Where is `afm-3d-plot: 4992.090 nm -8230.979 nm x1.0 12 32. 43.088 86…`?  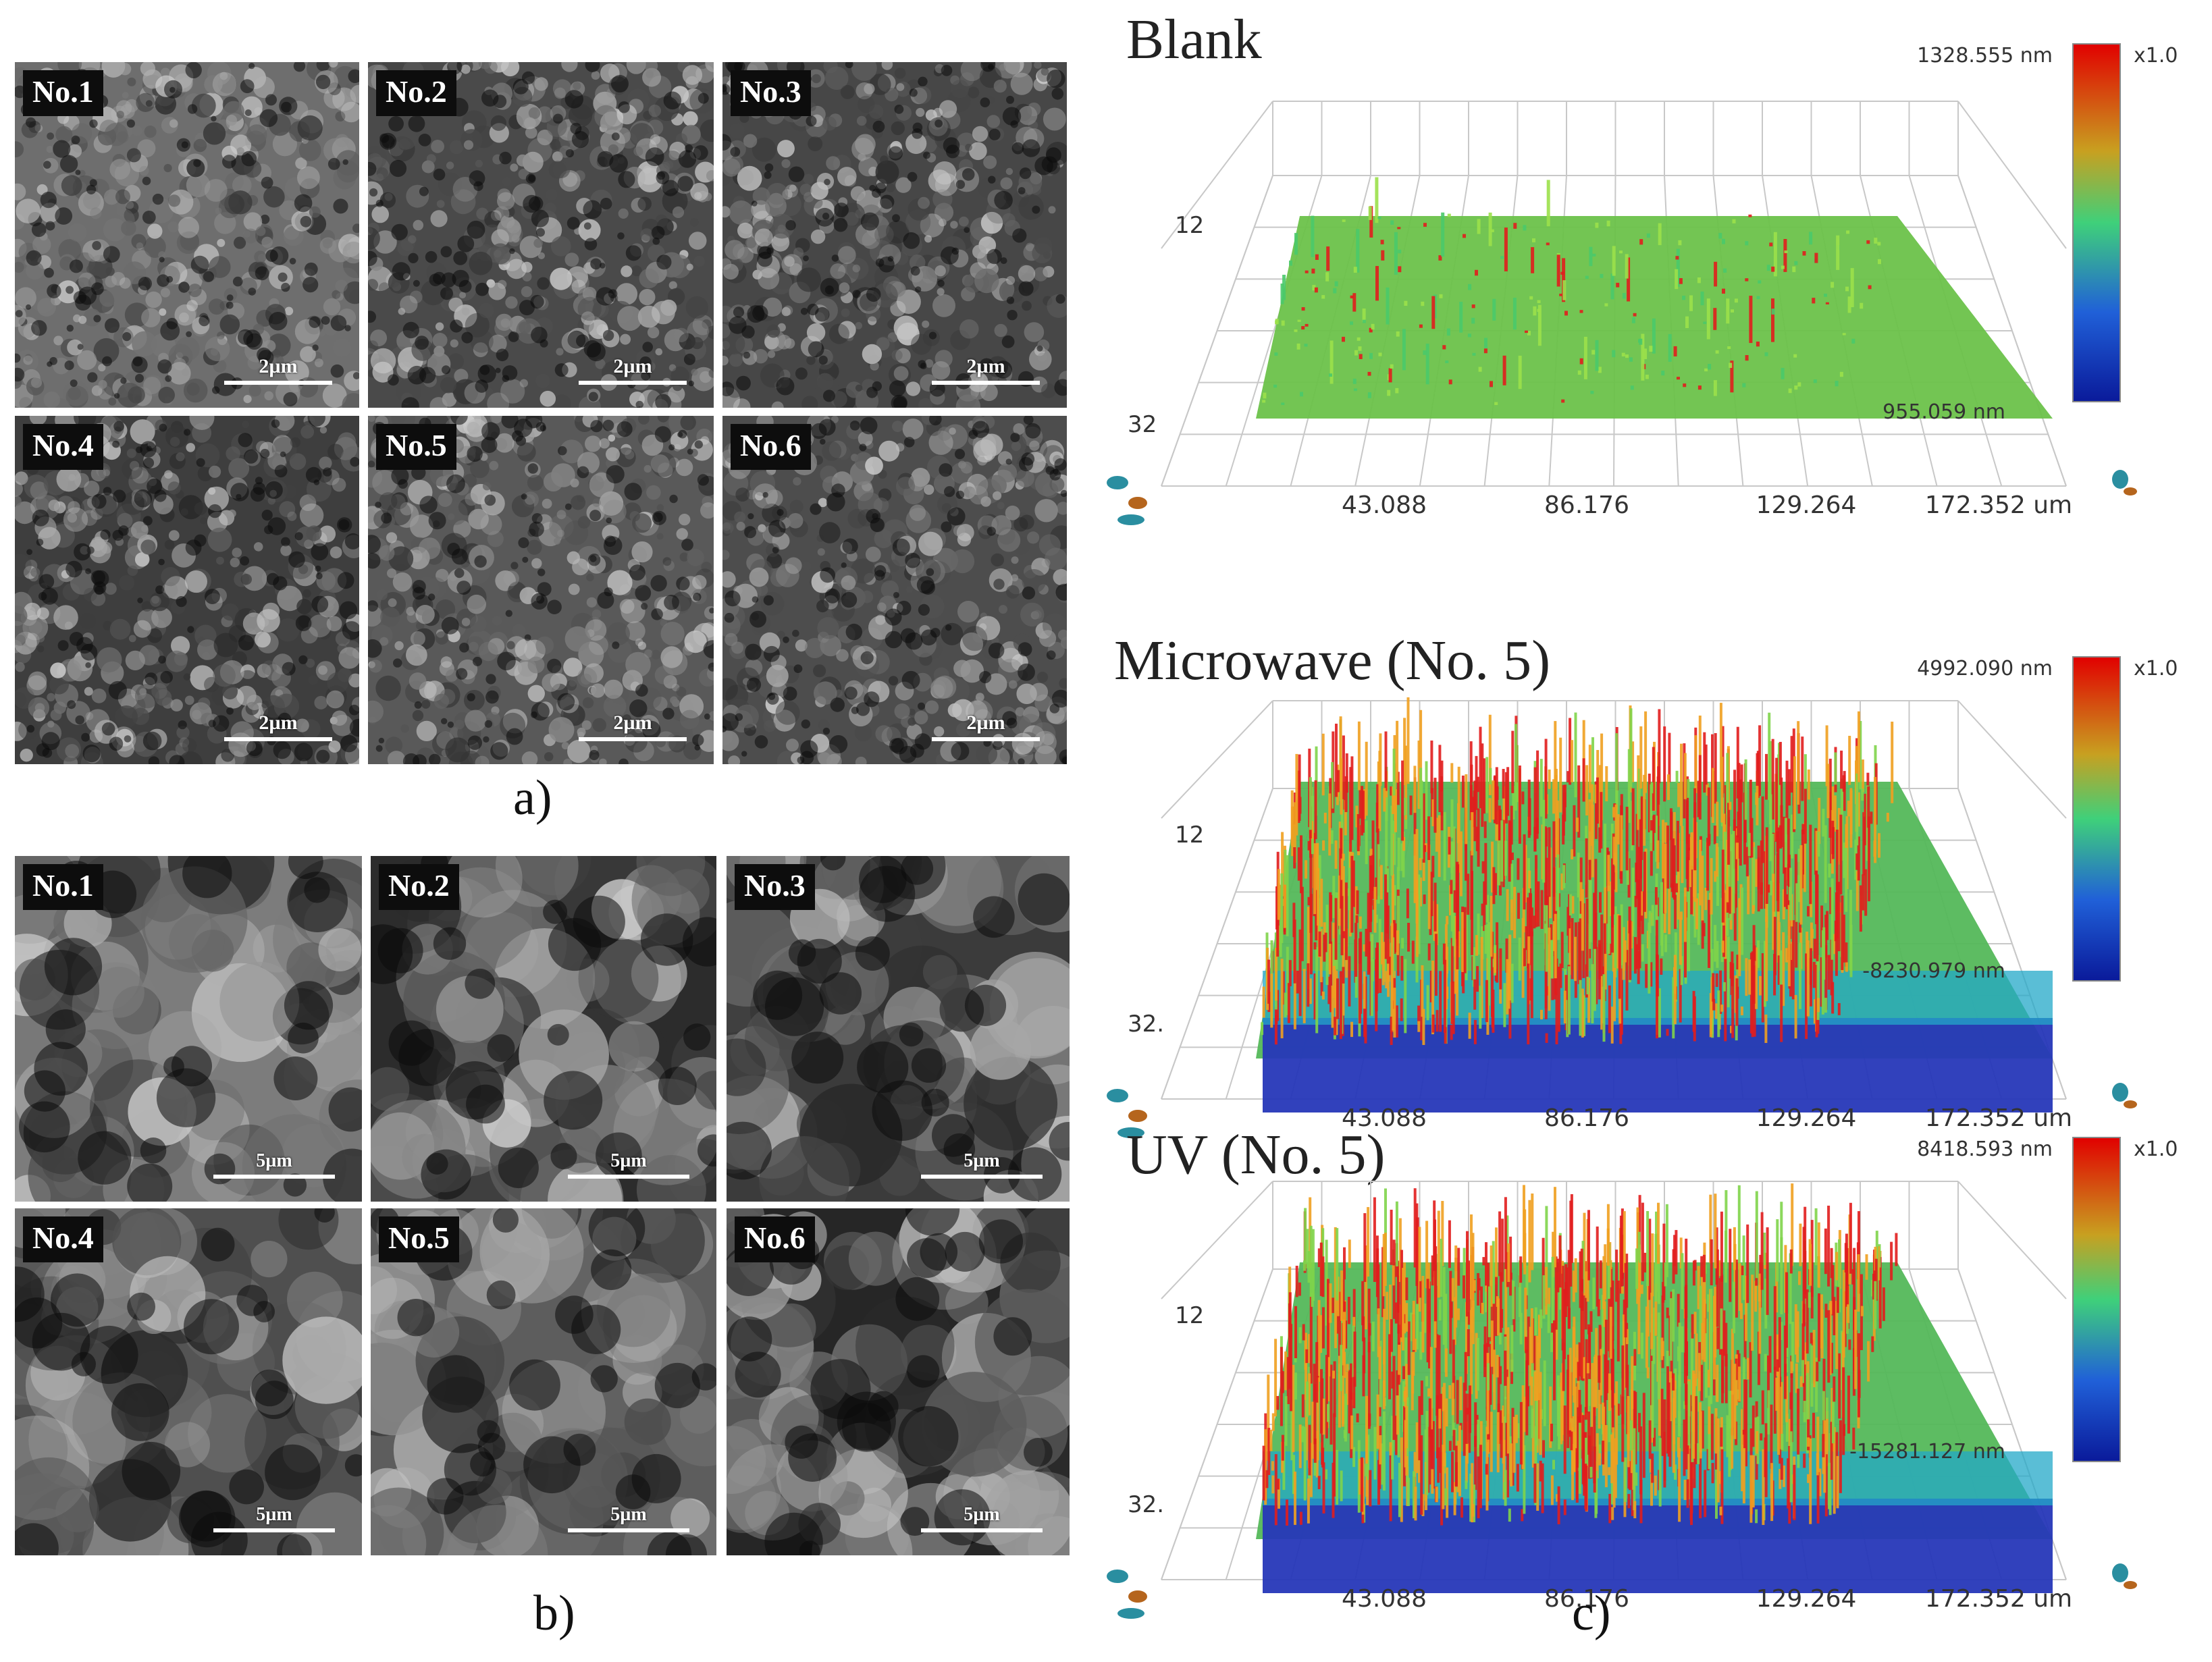
afm-3d-plot: 4992.090 nm -8230.979 nm x1.0 12 32. 43.088 86… is located at coordinates (1642, 897).